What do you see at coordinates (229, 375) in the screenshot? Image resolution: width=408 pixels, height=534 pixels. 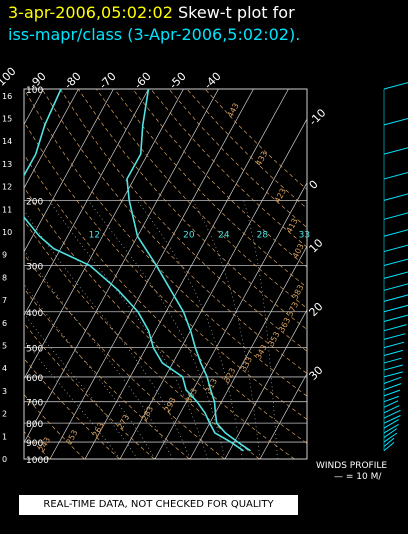 I see `dry-adiabat-label: 323` at bounding box center [229, 375].